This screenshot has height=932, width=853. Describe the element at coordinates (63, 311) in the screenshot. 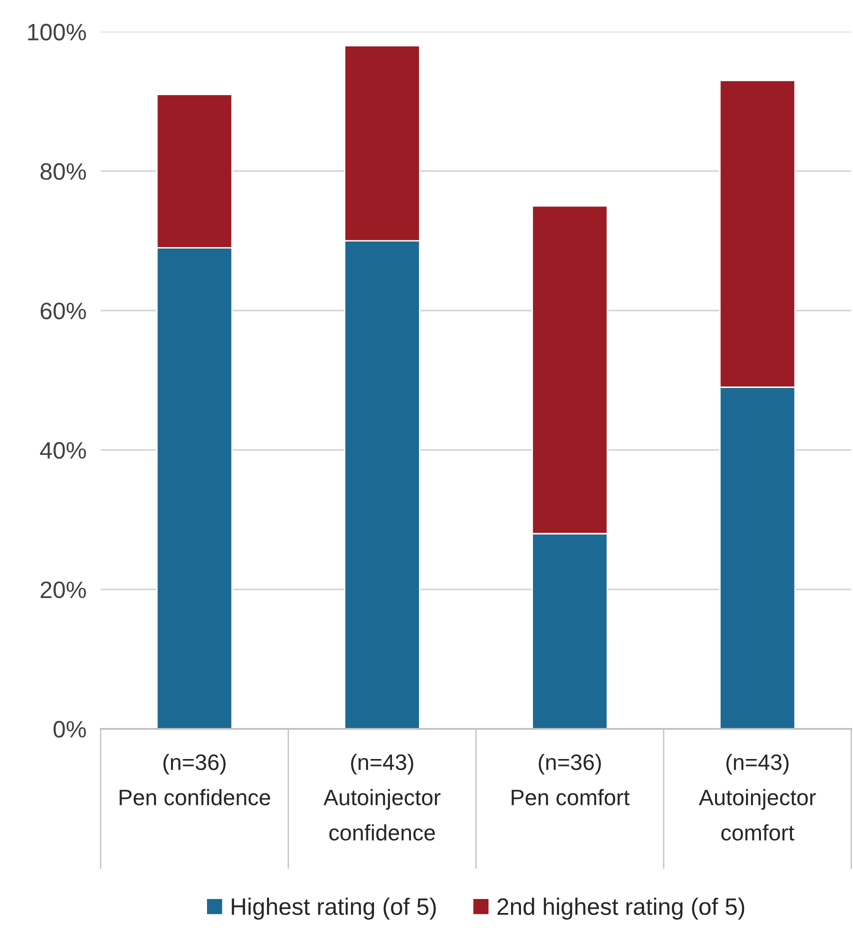

I see `y-tick-label: 60%` at that location.